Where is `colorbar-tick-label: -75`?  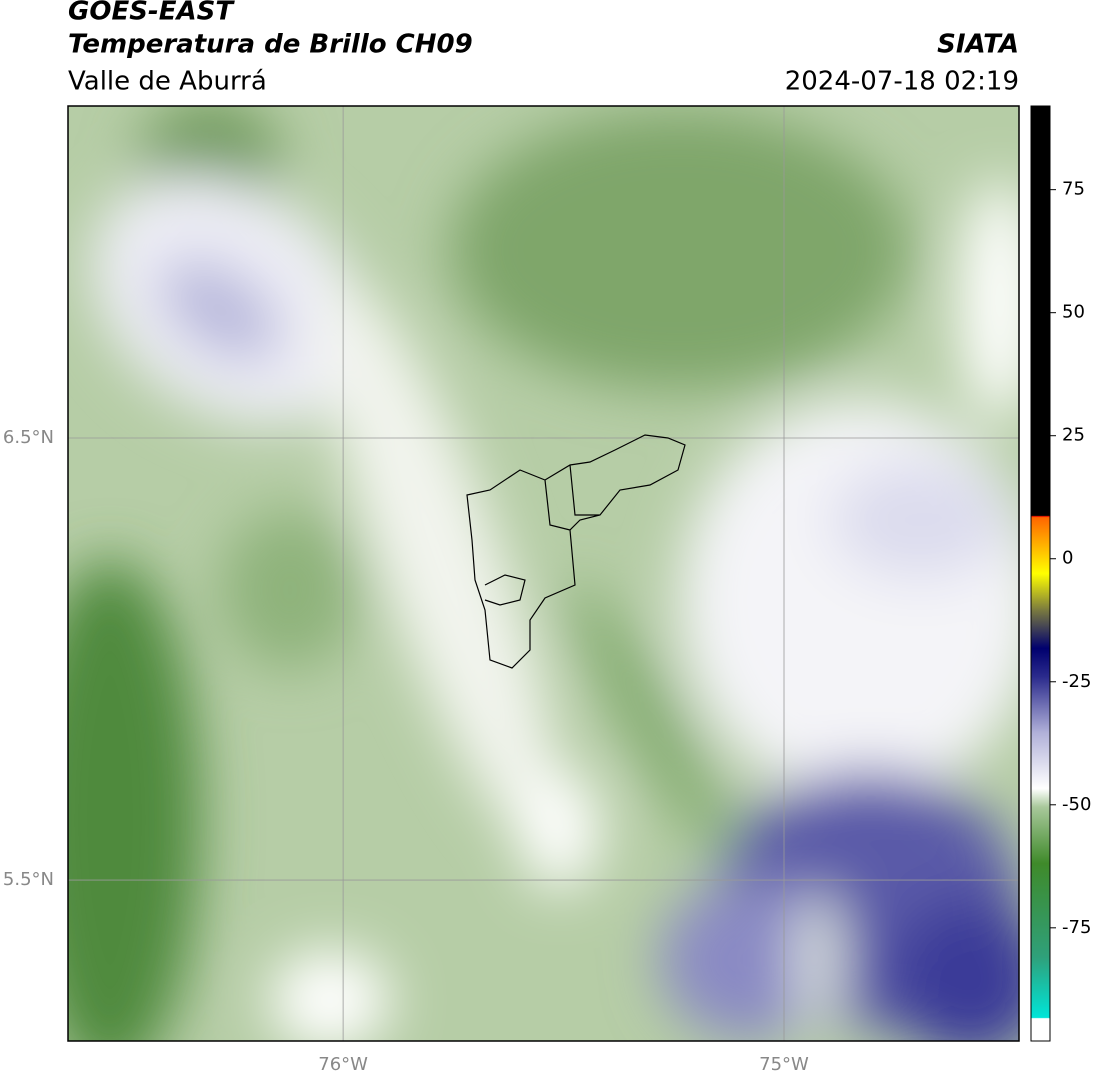 colorbar-tick-label: -75 is located at coordinates (1076, 927).